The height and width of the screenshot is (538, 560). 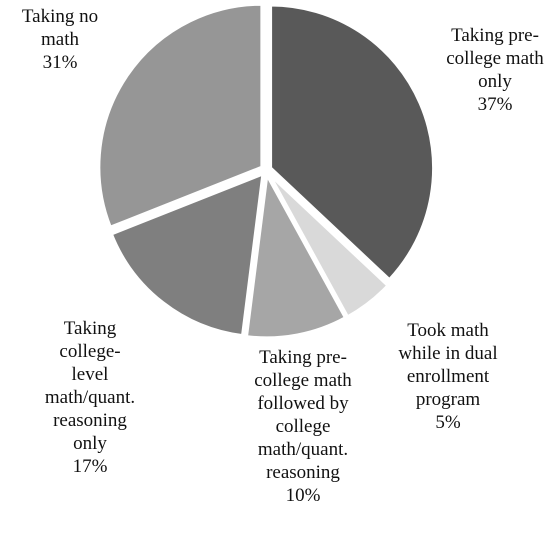 What do you see at coordinates (495, 104) in the screenshot?
I see `label-slice-0-pct: 37%` at bounding box center [495, 104].